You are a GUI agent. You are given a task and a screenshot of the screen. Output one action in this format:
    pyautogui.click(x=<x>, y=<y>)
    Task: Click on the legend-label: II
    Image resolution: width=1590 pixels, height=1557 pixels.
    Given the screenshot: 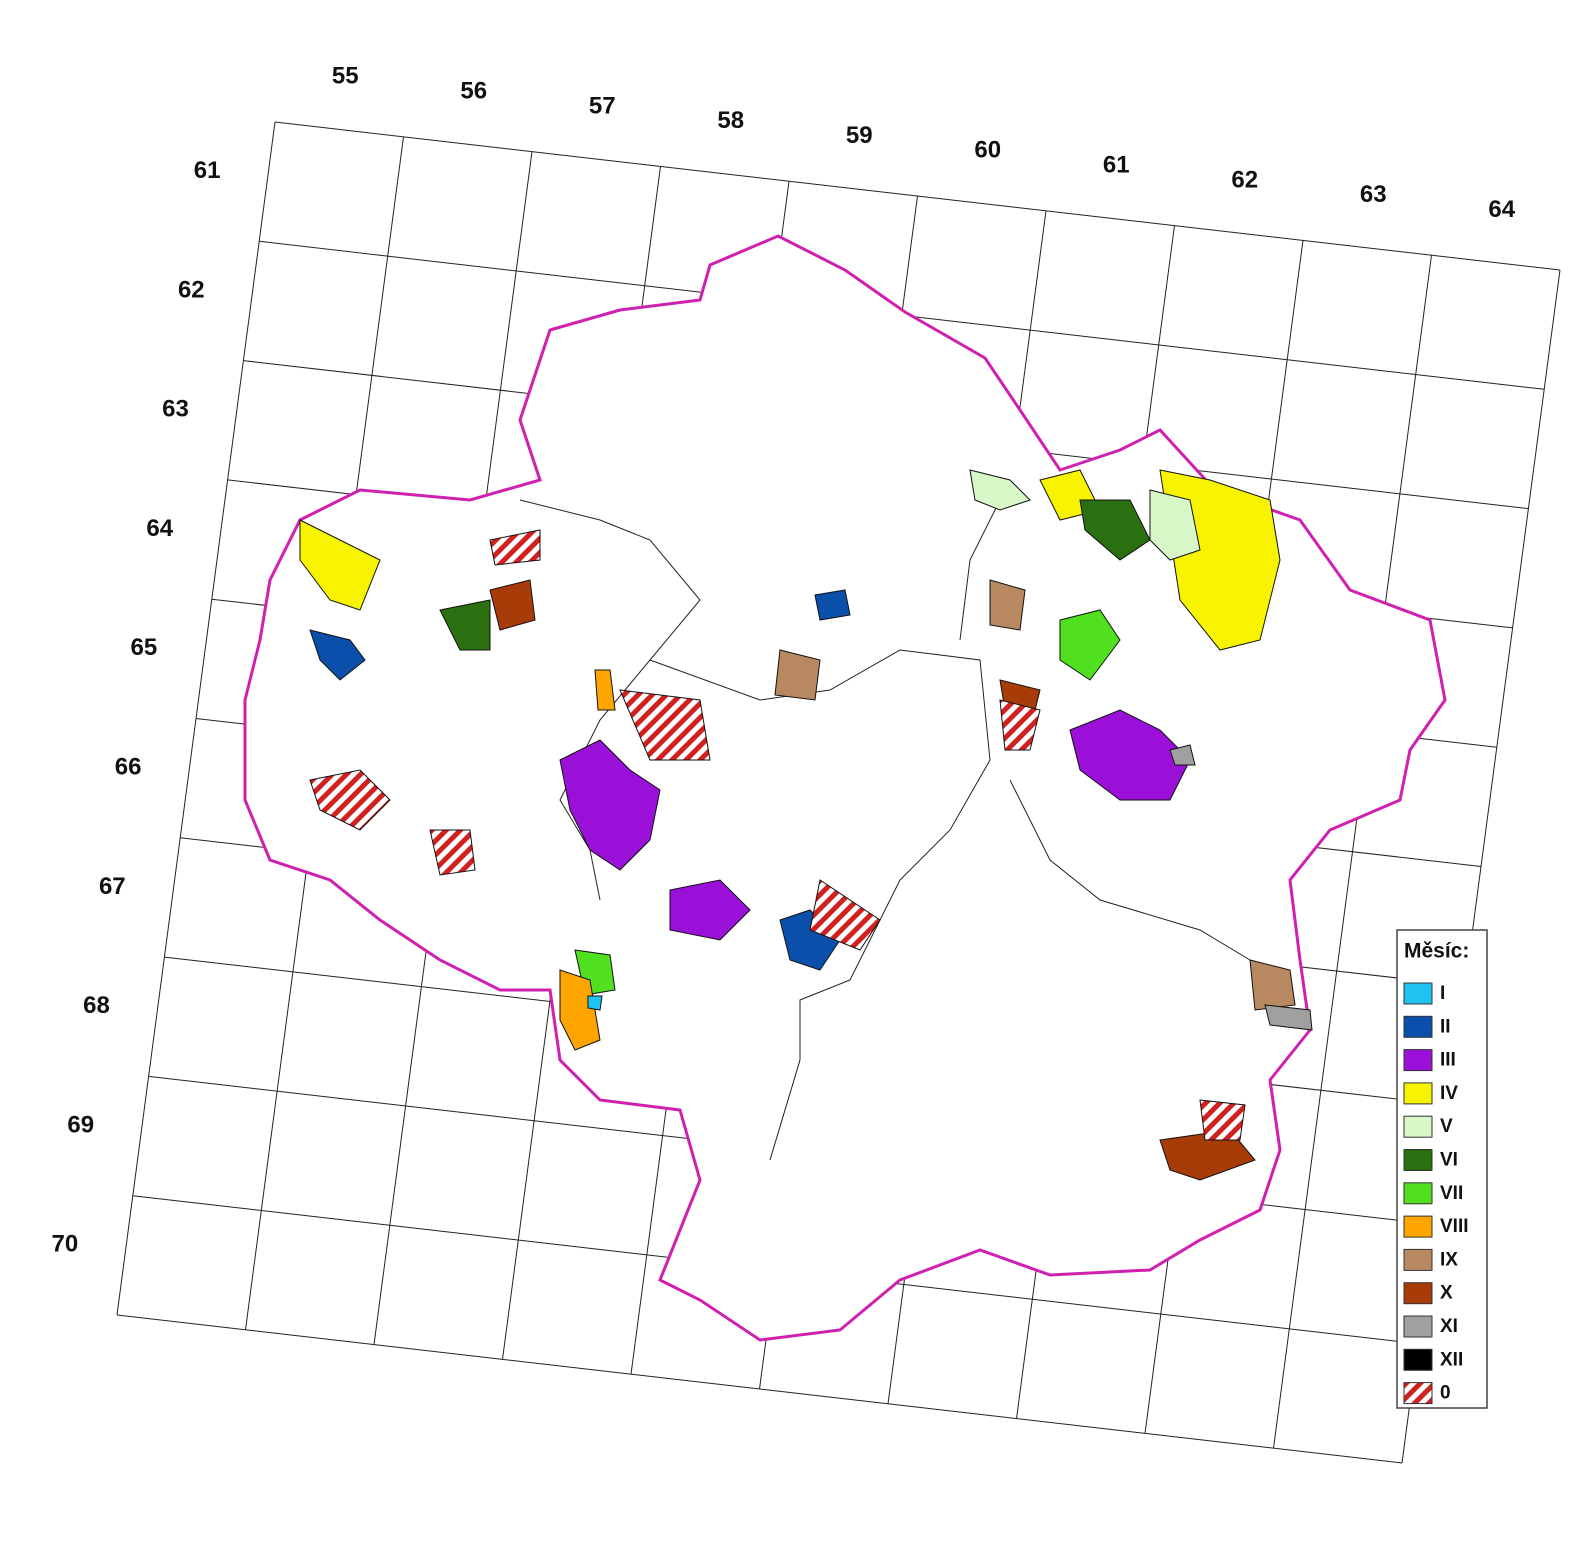 What is the action you would take?
    pyautogui.click(x=1445, y=1026)
    